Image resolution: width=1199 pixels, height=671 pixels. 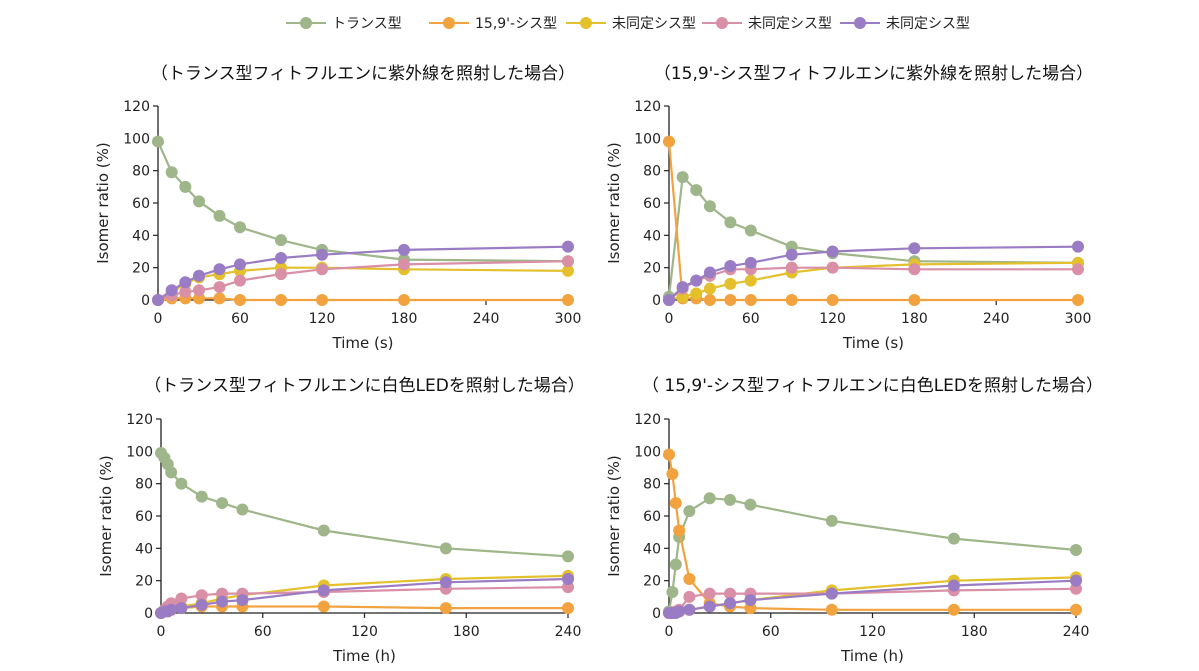 What do you see at coordinates (322, 319) in the screenshot?
I see `x-tick-label: 120` at bounding box center [322, 319].